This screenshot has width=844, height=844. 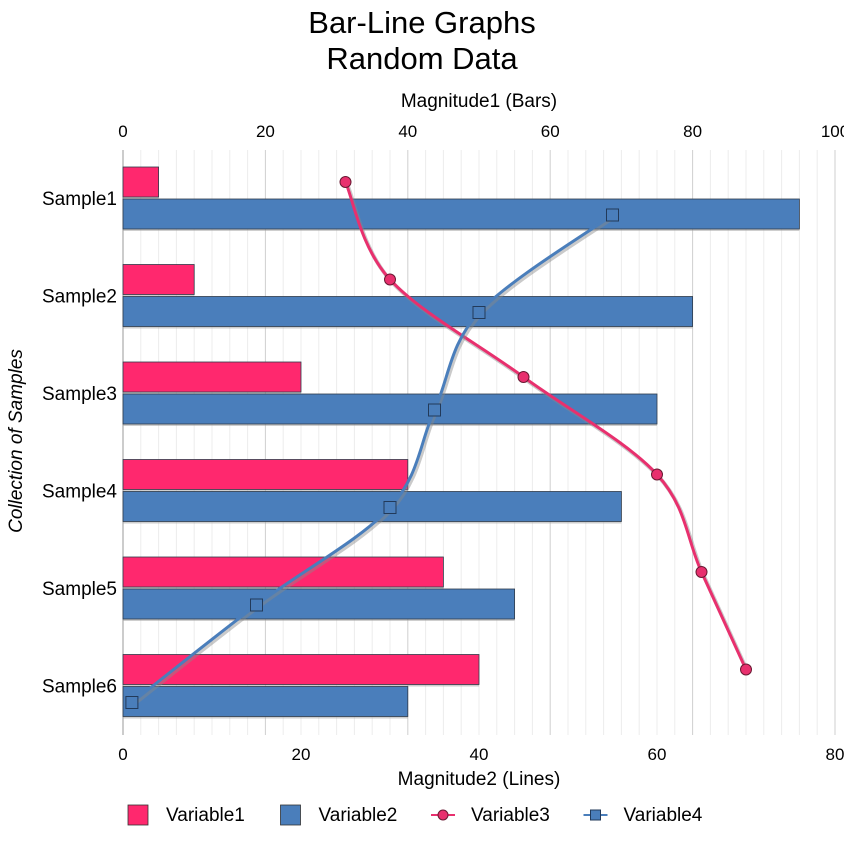 I want to click on legend-marker-variable4, so click(x=595, y=815).